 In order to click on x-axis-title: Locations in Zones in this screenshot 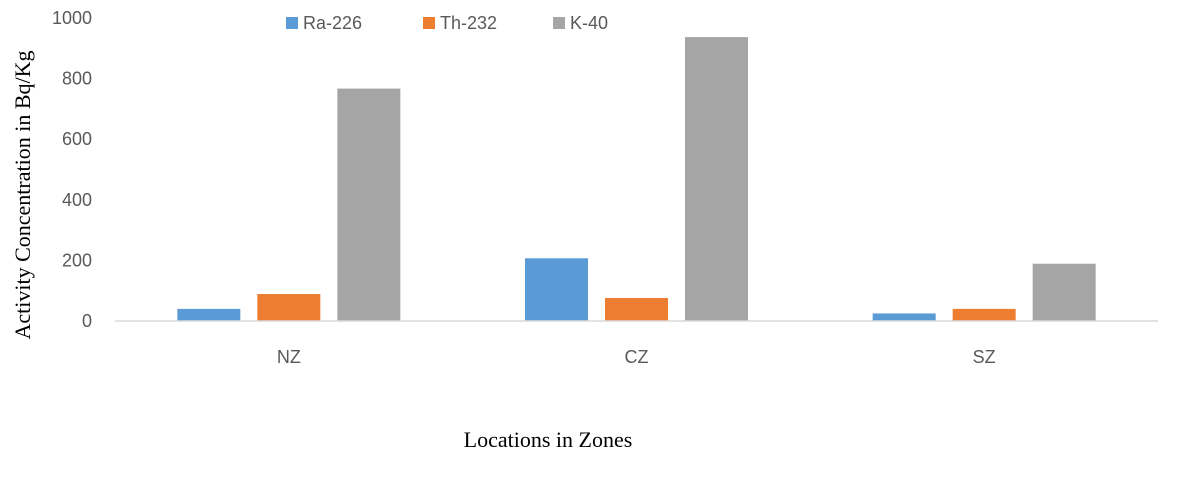, I will do `click(548, 439)`.